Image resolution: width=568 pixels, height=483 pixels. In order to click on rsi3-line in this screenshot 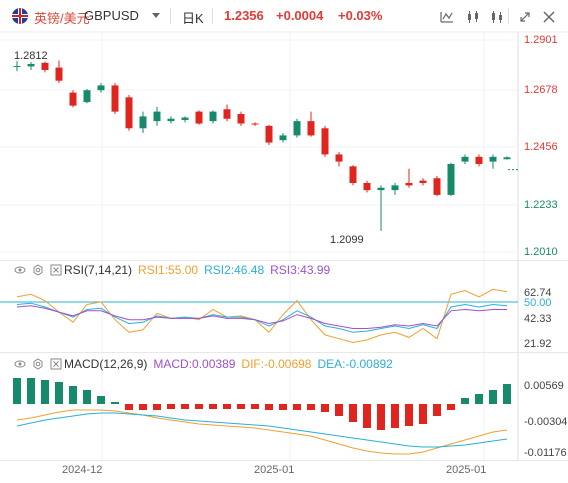, I will do `click(261, 317)`.